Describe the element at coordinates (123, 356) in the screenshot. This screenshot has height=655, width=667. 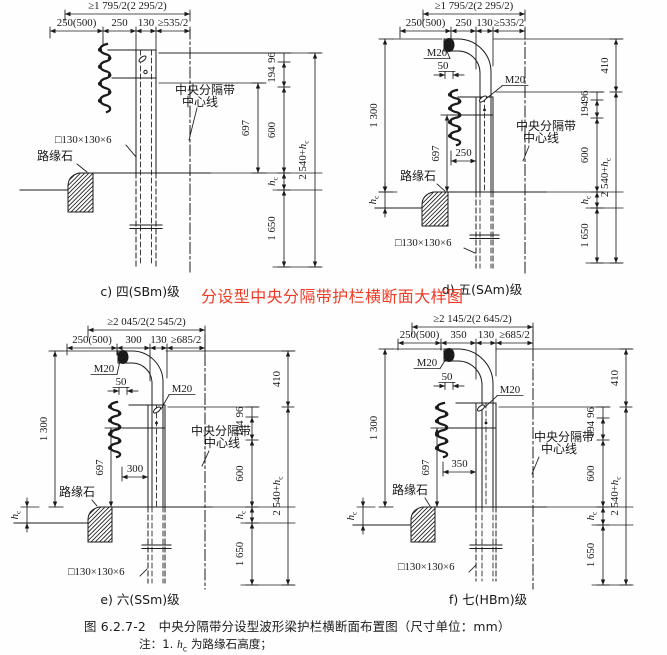
I see `bolt-highlight` at that location.